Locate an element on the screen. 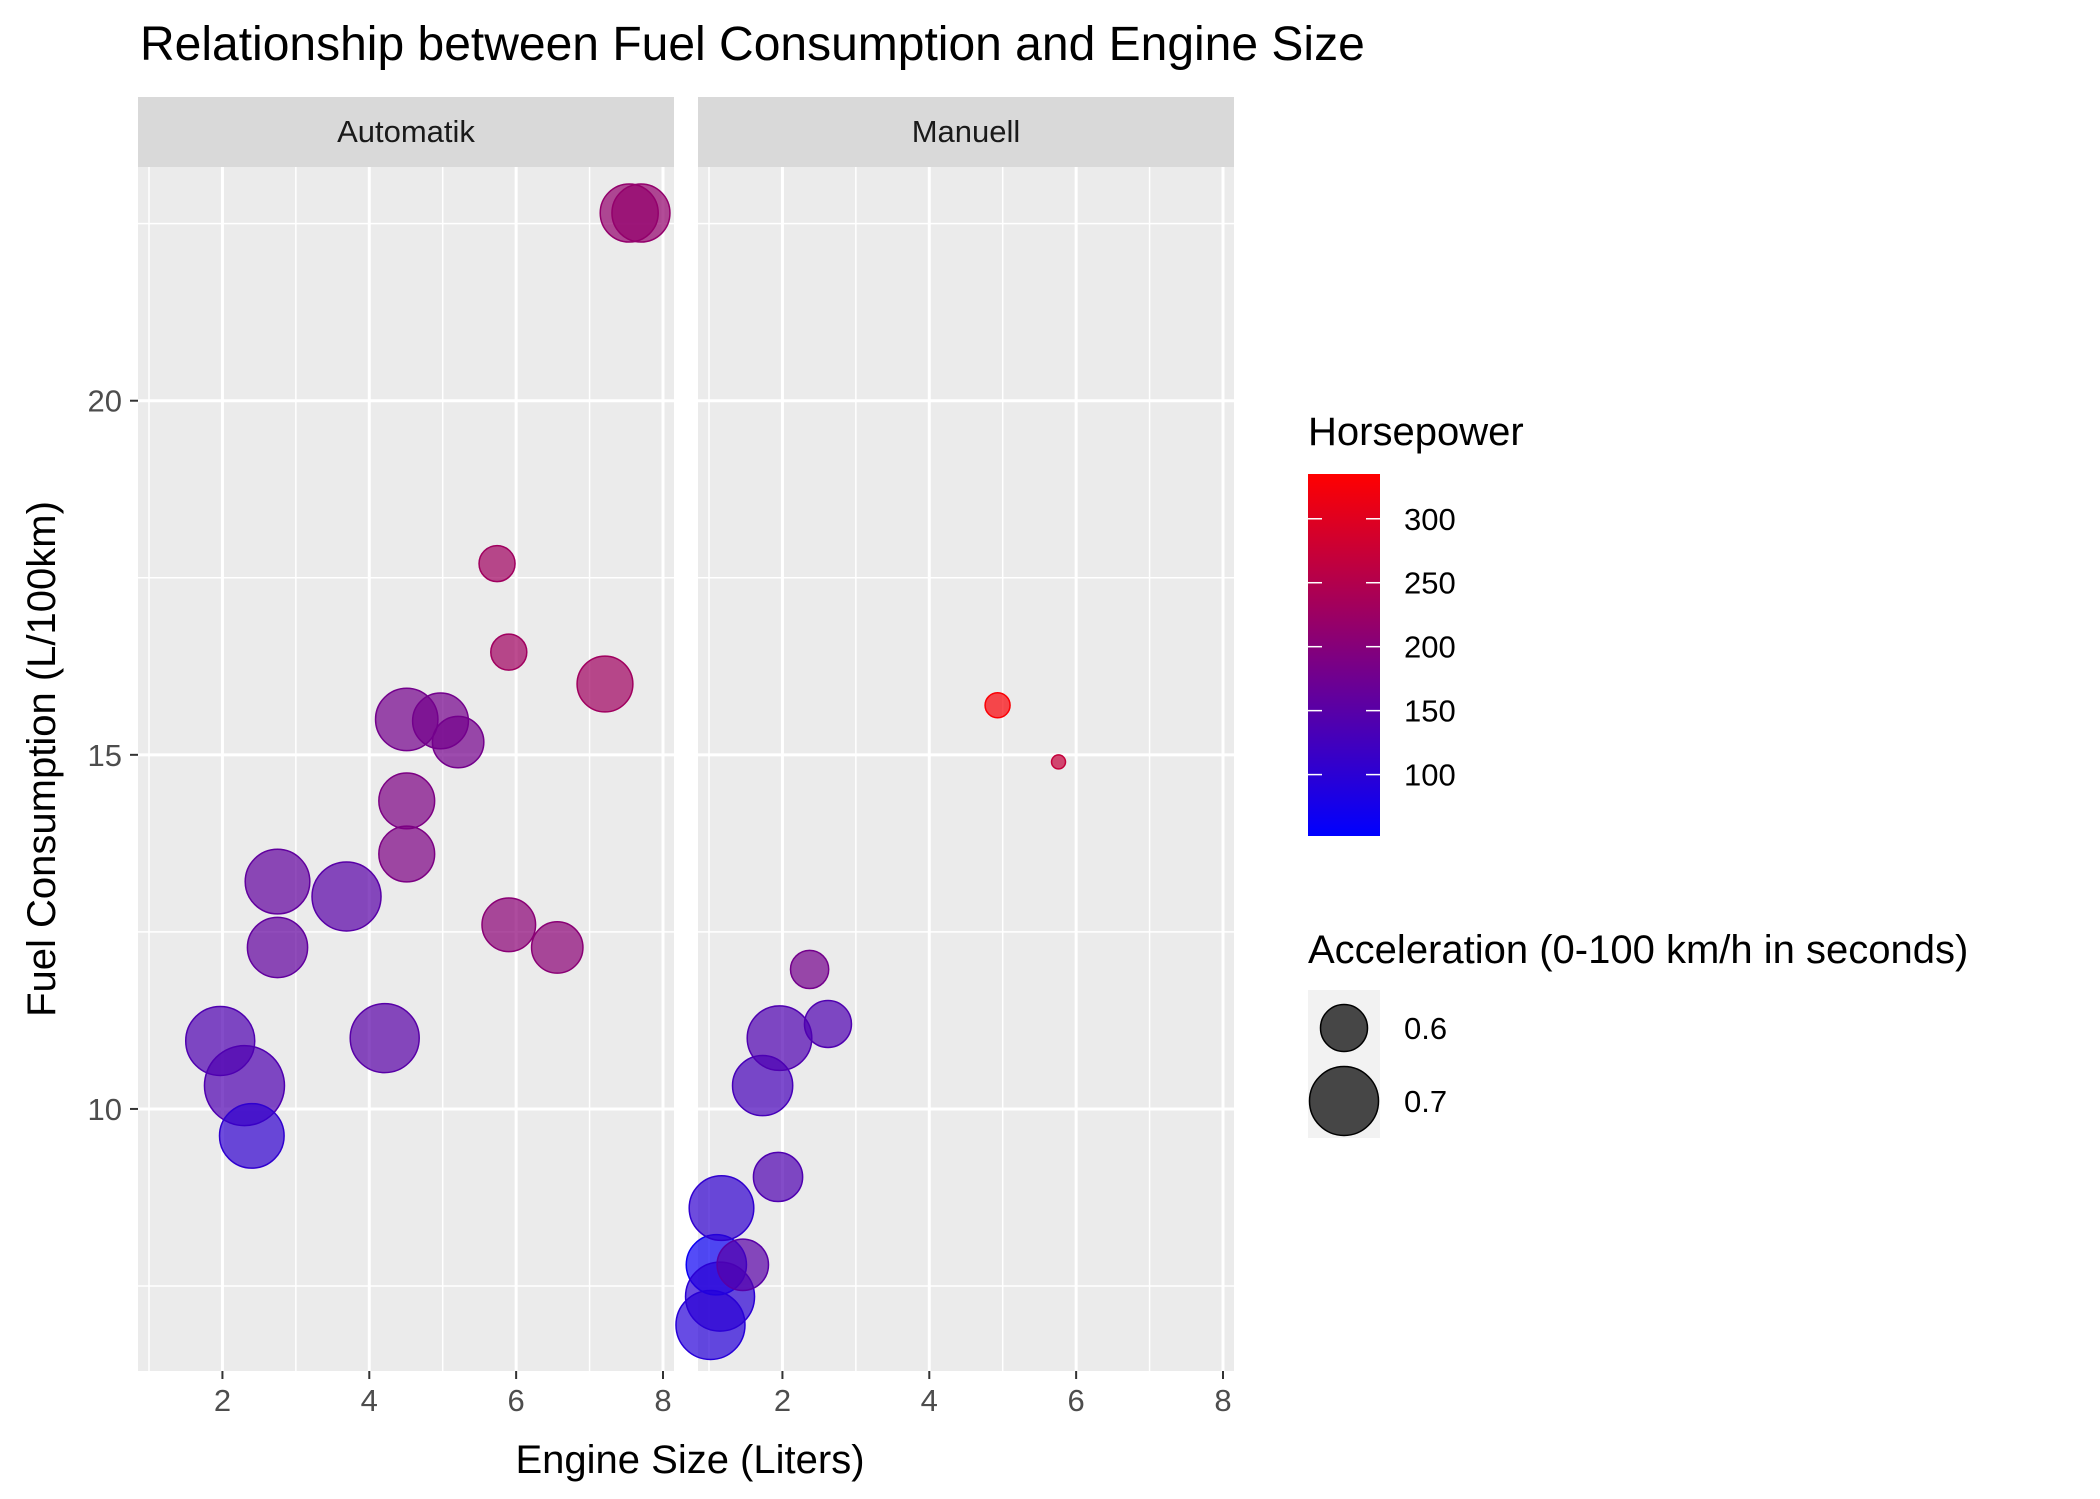  y-tick-label: 10 is located at coordinates (105, 1109).